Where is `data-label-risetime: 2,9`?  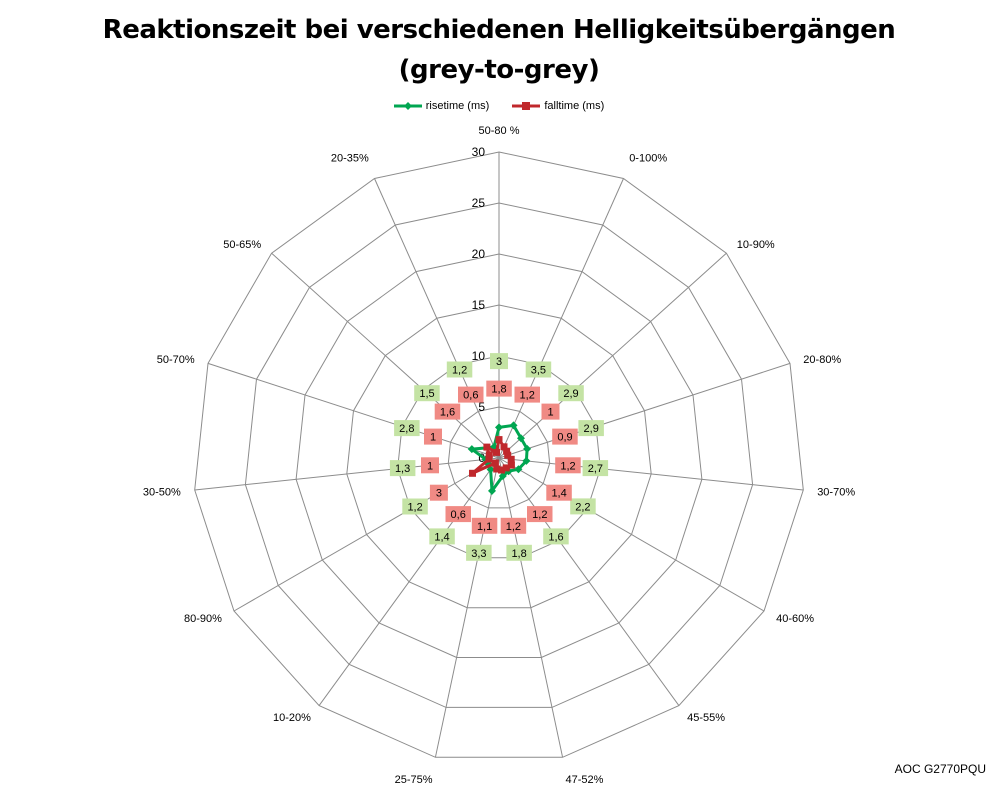
data-label-risetime: 2,9 is located at coordinates (591, 429).